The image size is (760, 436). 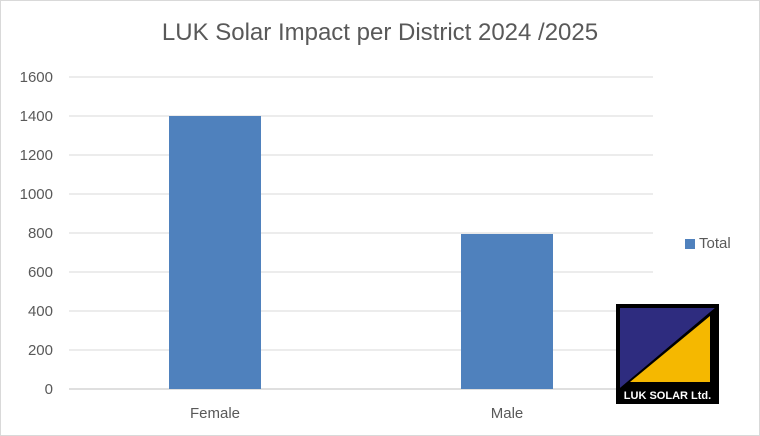 What do you see at coordinates (507, 413) in the screenshot?
I see `x-tick-label-male: Male` at bounding box center [507, 413].